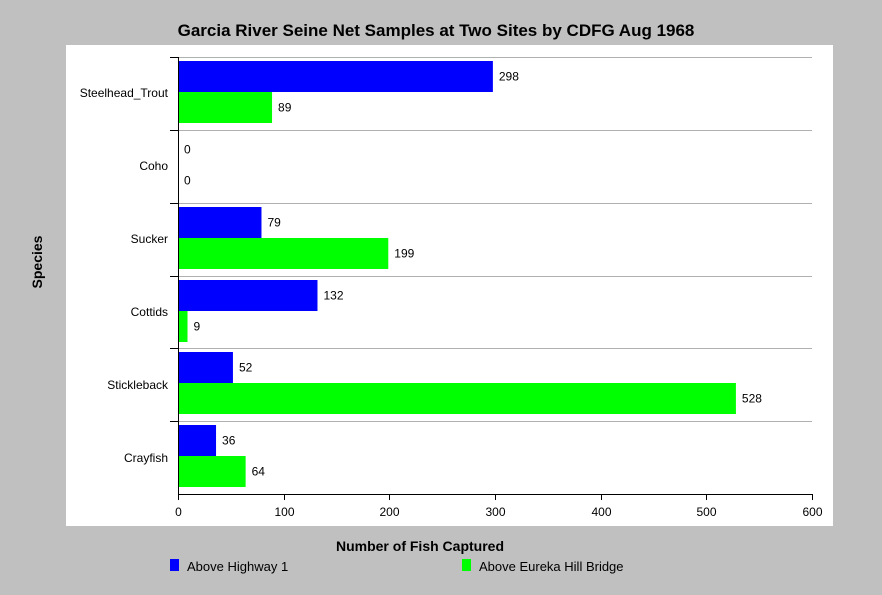  Describe the element at coordinates (285, 108) in the screenshot. I see `data-label: 89` at that location.